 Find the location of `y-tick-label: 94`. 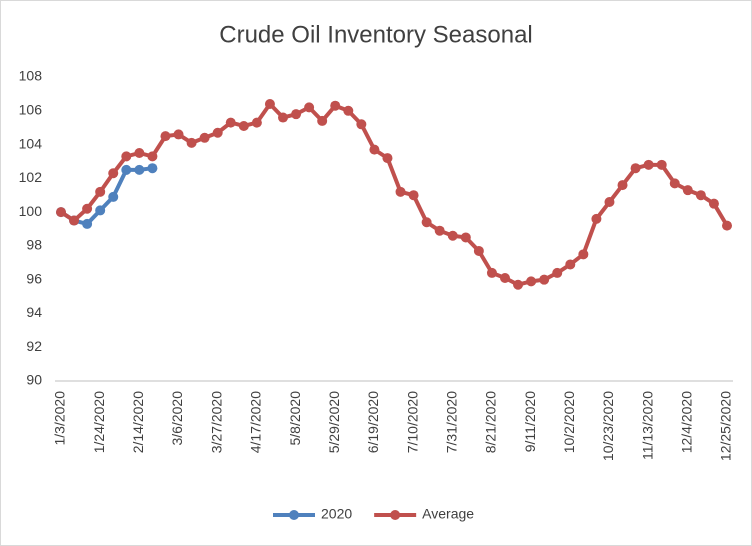

y-tick-label: 94 is located at coordinates (34, 312).